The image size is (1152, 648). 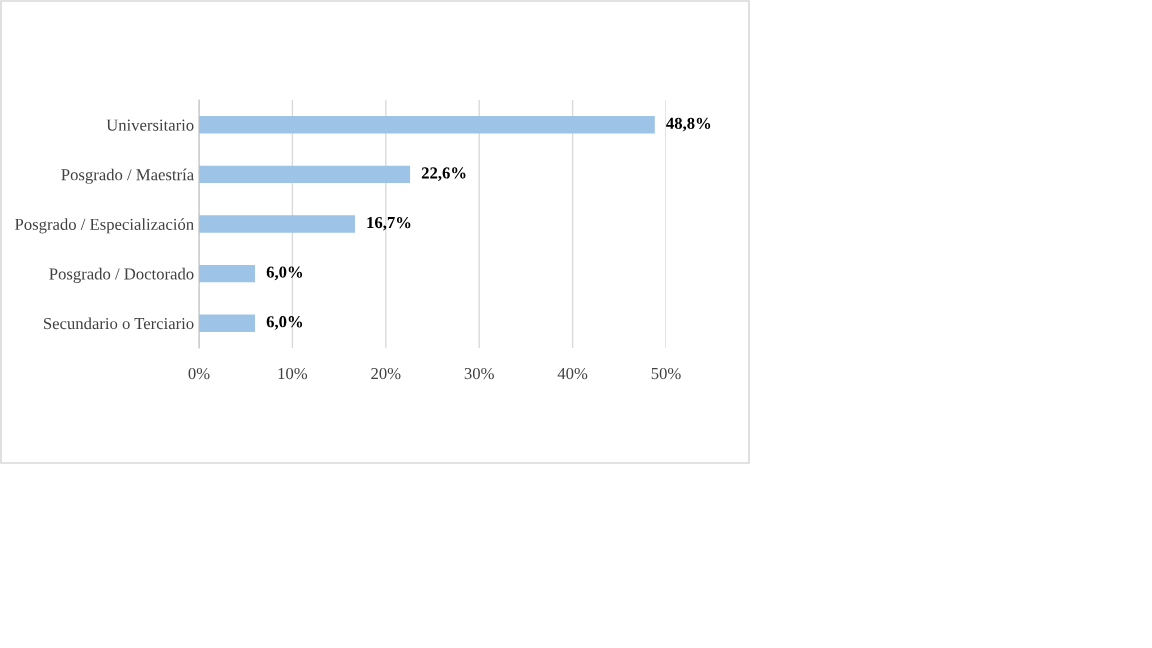 I want to click on x-tick-label: 20%, so click(x=386, y=373).